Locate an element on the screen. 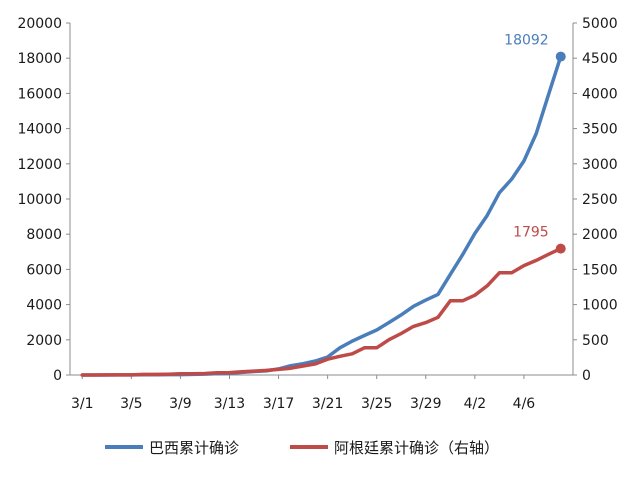 Image resolution: width=640 pixels, height=480 pixels. right-tick-label: 1500 is located at coordinates (600, 270).